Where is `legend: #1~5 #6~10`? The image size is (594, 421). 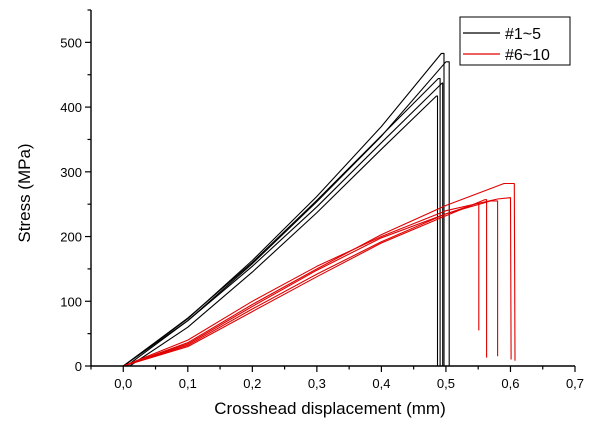
legend: #1~5 #6~10 is located at coordinates (515, 41).